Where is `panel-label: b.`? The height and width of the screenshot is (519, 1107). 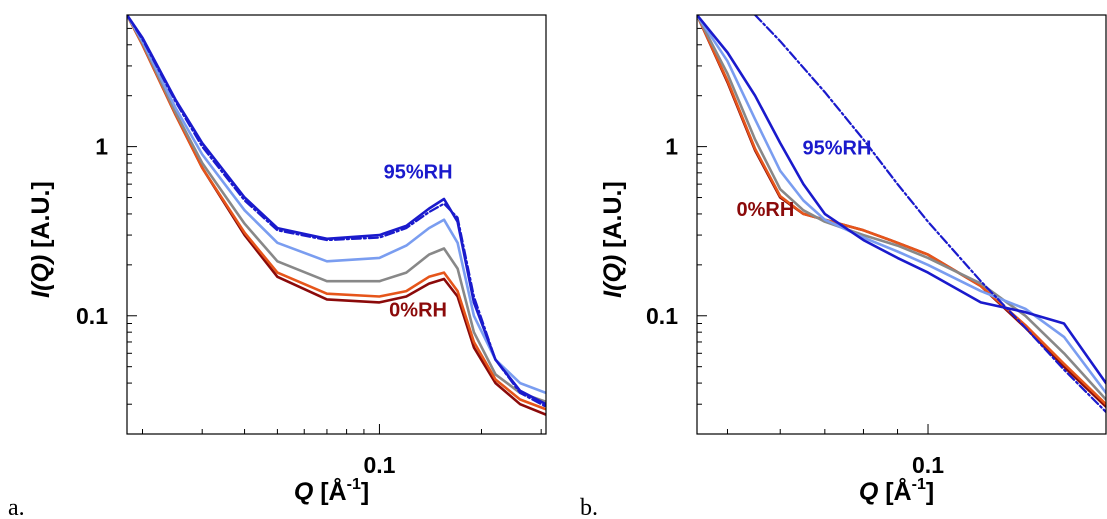 panel-label: b. is located at coordinates (589, 507).